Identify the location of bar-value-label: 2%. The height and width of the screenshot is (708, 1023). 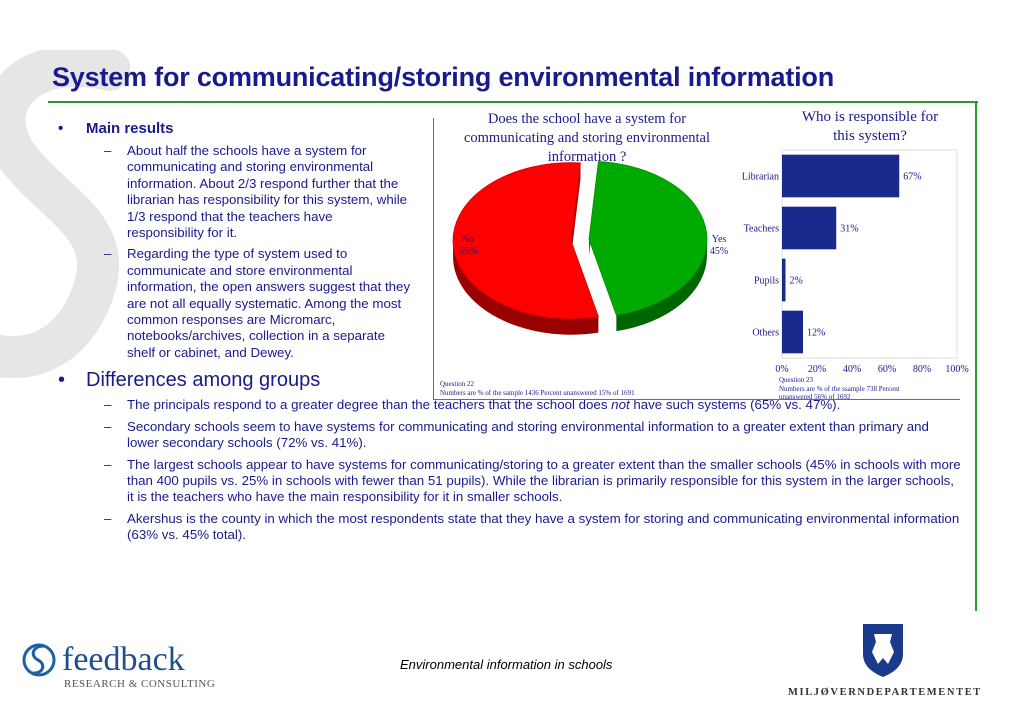
(796, 281).